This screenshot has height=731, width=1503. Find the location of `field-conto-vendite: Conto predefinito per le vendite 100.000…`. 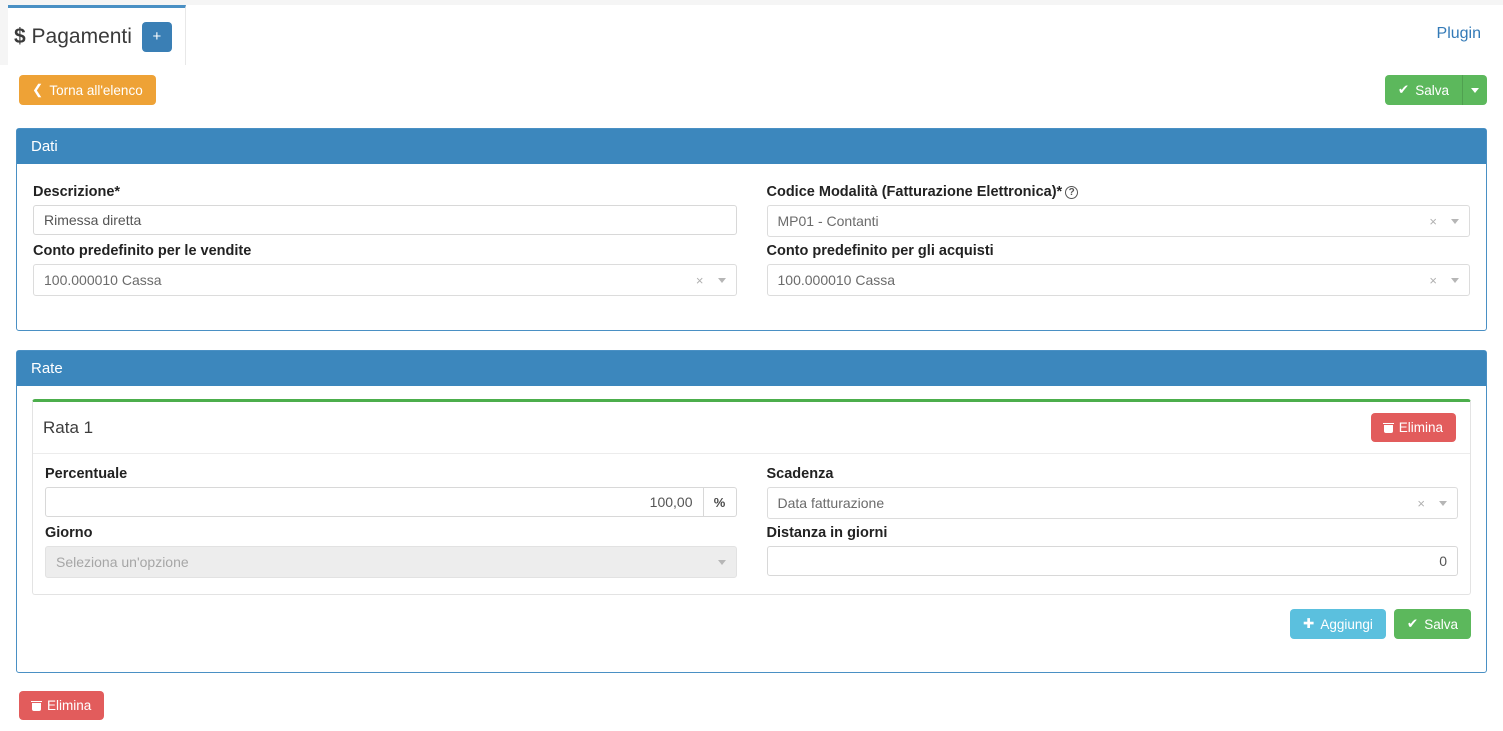

field-conto-vendite: Conto predefinito per le vendite 100.000… is located at coordinates (392, 266).